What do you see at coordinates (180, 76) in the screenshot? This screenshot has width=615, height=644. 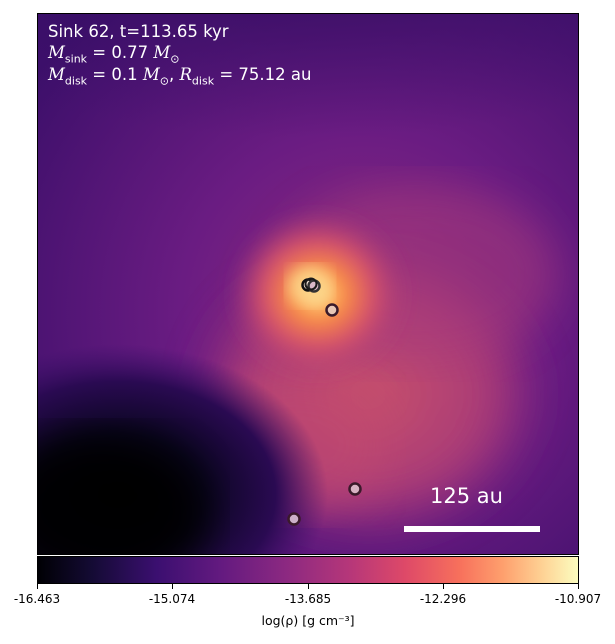 I see `disk-properties-label: Mdisk = 0.1 M⊙, Rdisk = 75.12 au` at bounding box center [180, 76].